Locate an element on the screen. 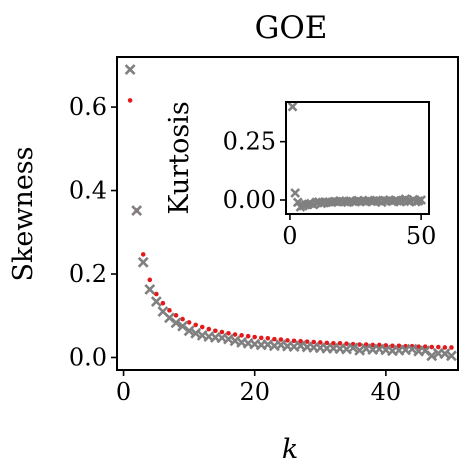 The height and width of the screenshot is (473, 473). x-tick-label: 20 is located at coordinates (254, 392).